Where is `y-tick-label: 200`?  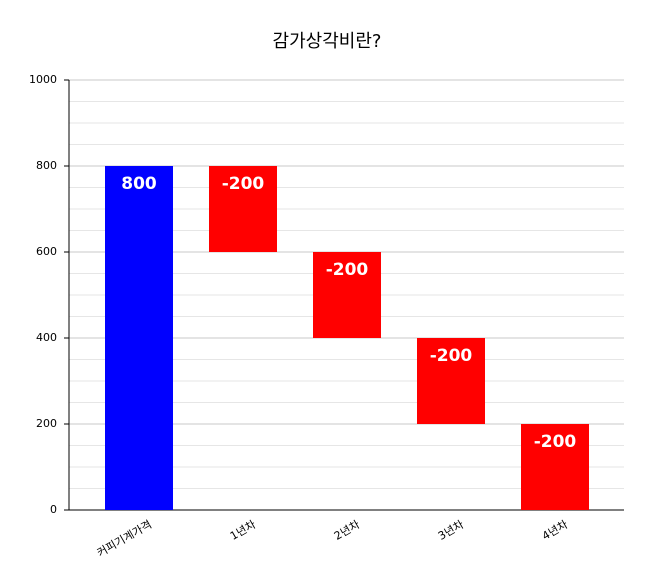
y-tick-label: 200 is located at coordinates (46, 423).